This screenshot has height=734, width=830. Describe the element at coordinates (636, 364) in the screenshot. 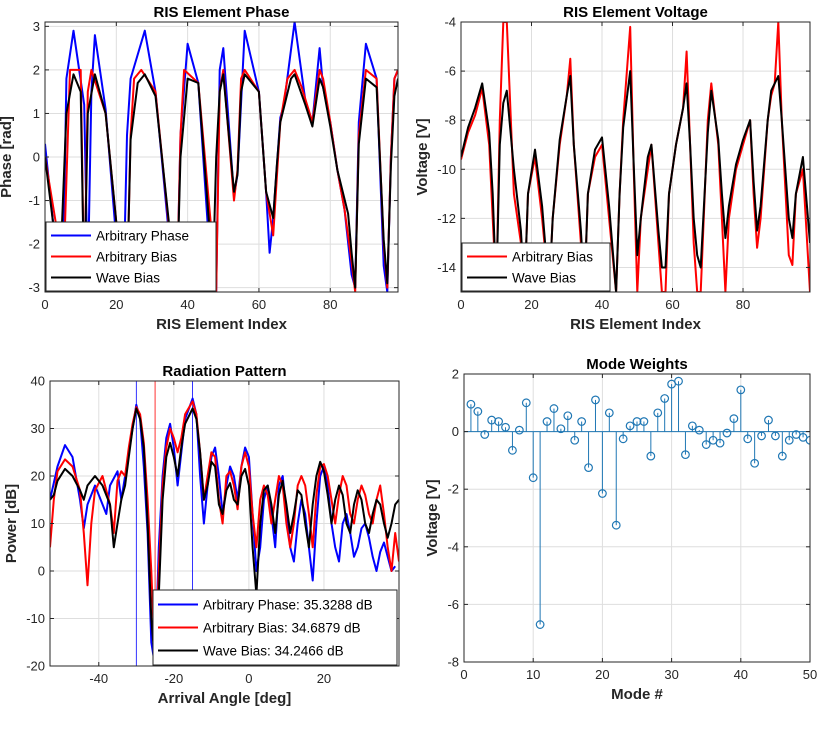

I see `chart-title: Mode Weights` at that location.